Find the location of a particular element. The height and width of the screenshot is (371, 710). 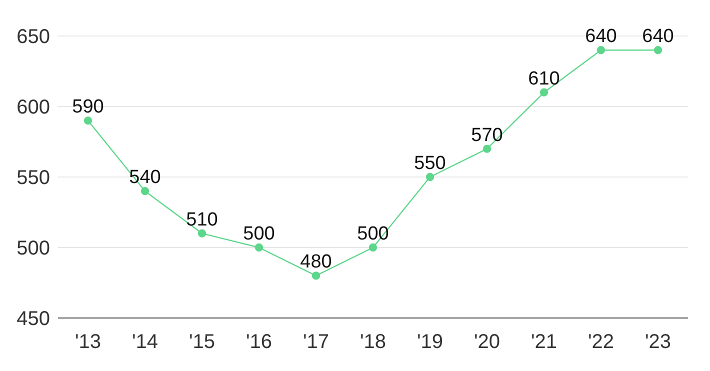

x-tick-label: '18 is located at coordinates (373, 342).